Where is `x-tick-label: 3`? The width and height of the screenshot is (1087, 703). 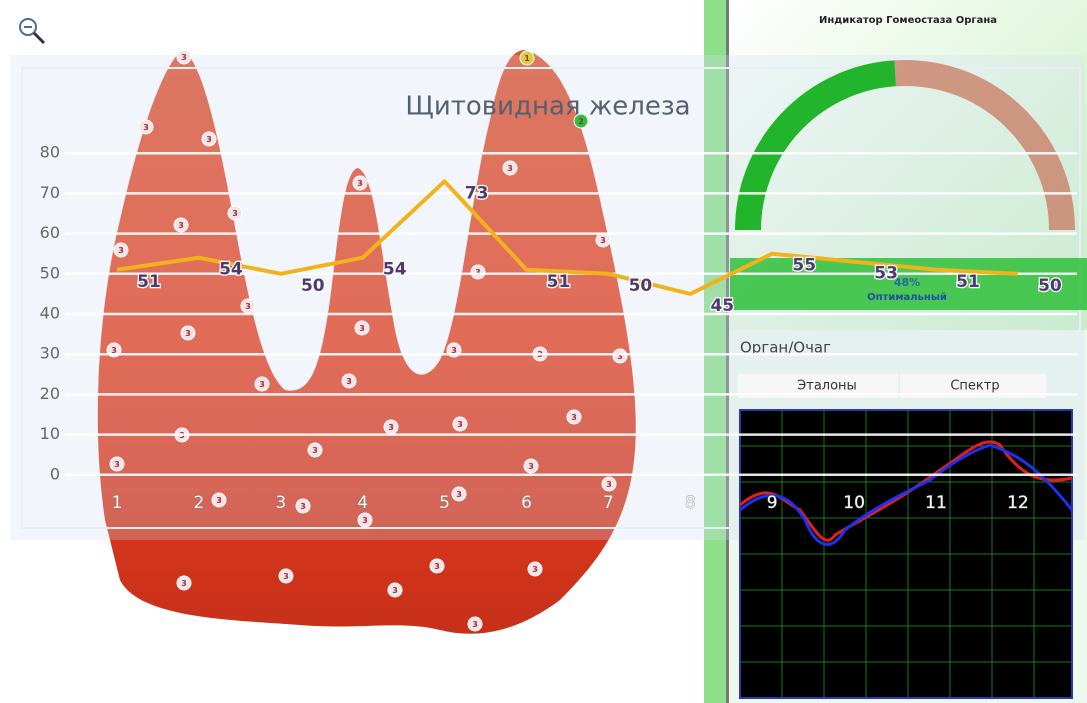 x-tick-label: 3 is located at coordinates (280, 503).